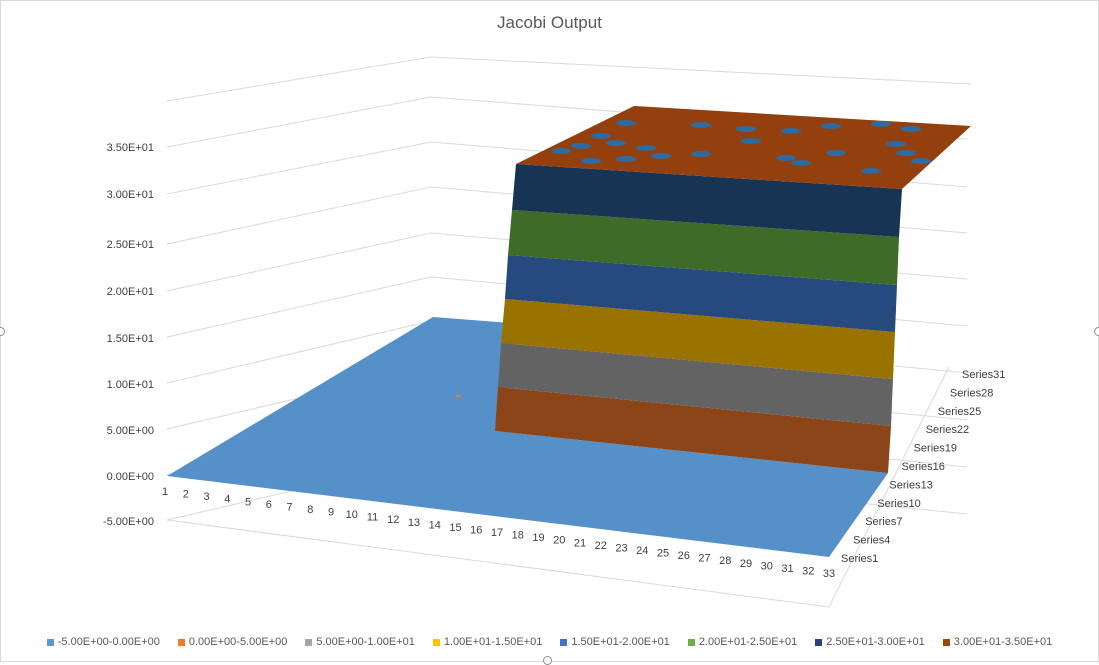 This screenshot has width=1099, height=665. Describe the element at coordinates (704, 559) in the screenshot. I see `x-tick-label: 27` at that location.